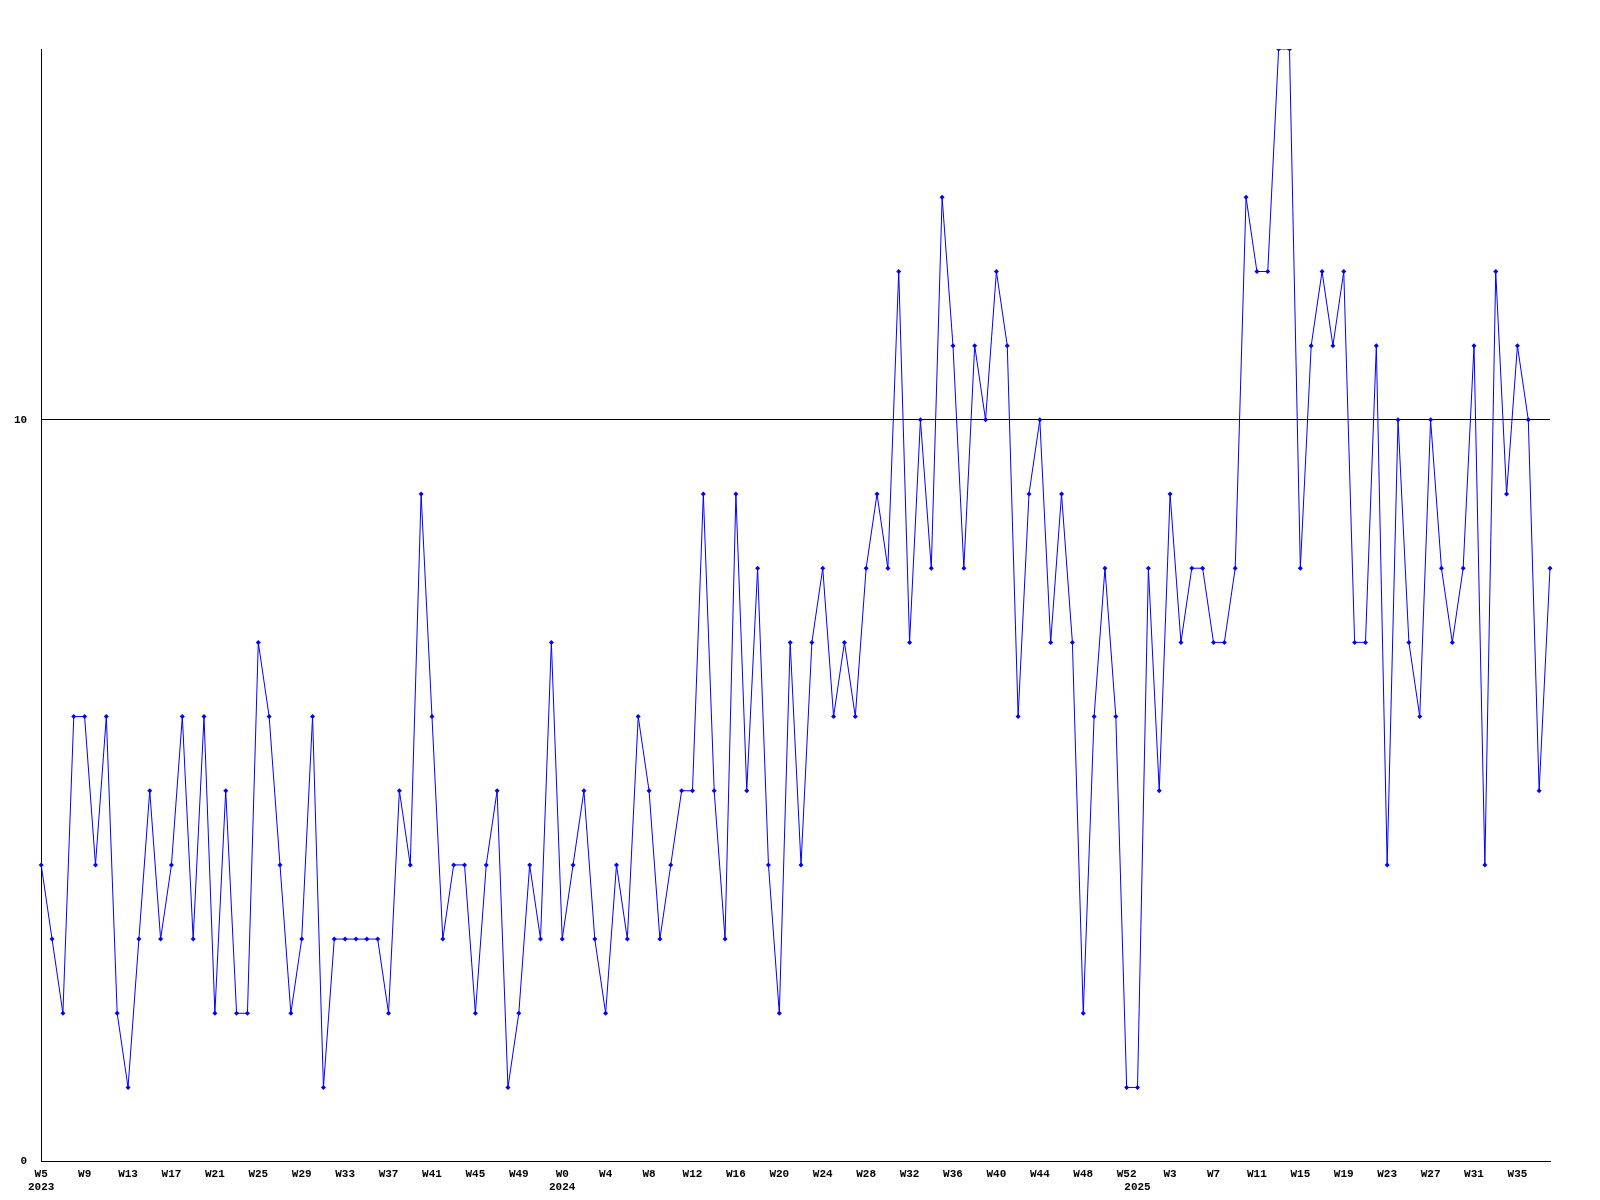 This screenshot has width=1600, height=1200. Describe the element at coordinates (735, 1173) in the screenshot. I see `x-tick-label: W16` at that location.